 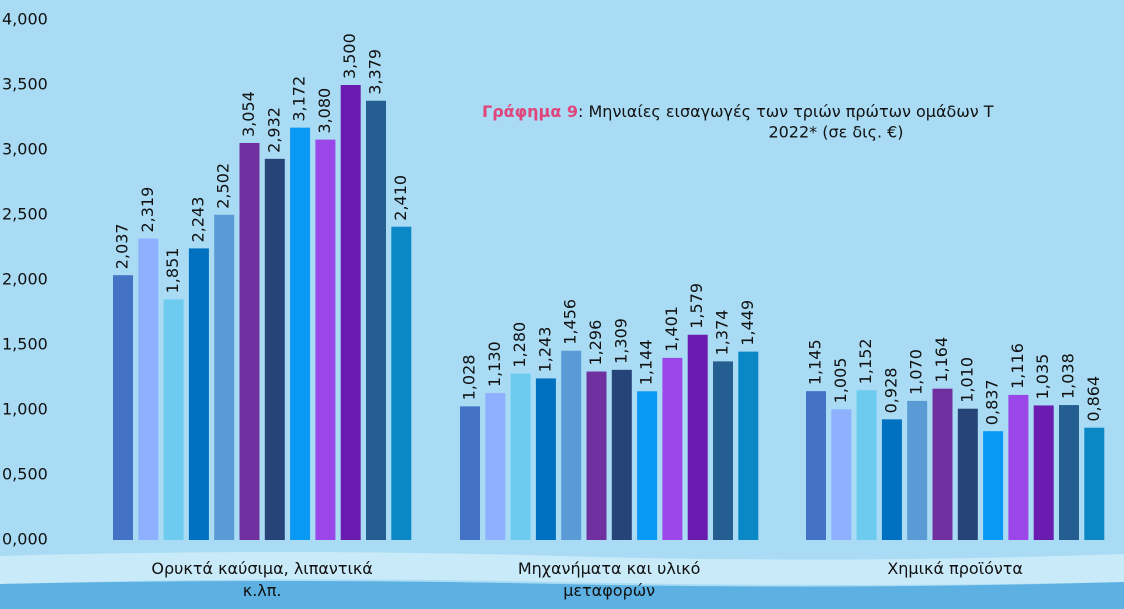 I want to click on value-label: 1,028, so click(x=469, y=378).